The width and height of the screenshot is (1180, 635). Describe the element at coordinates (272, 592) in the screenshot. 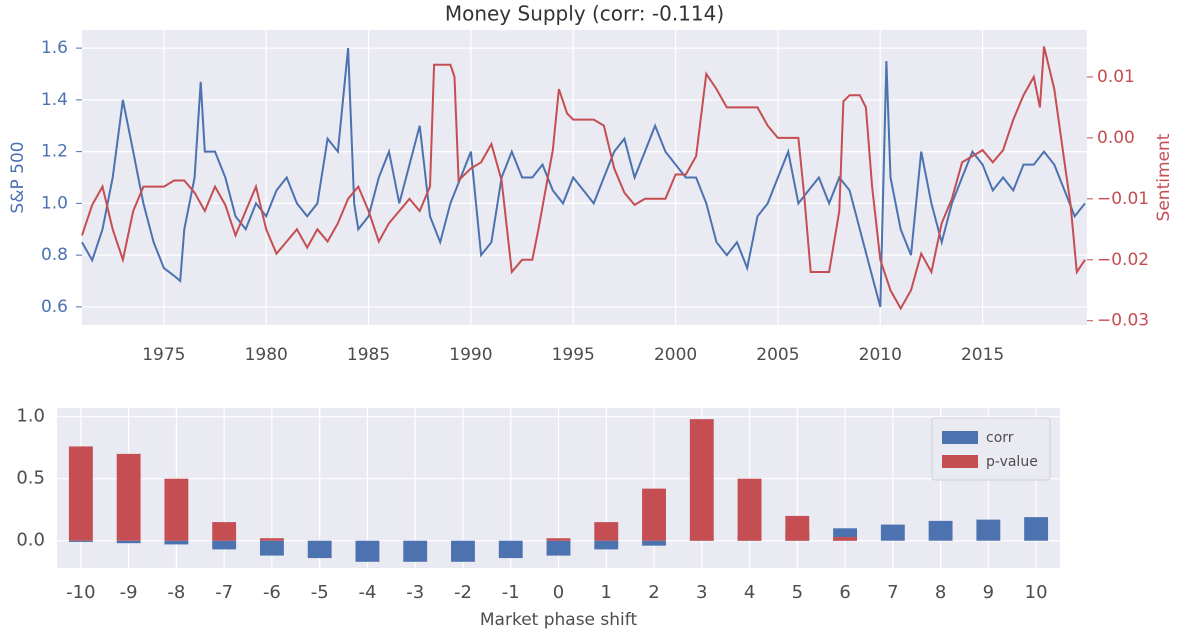

I see `x-tick-label: -6` at that location.